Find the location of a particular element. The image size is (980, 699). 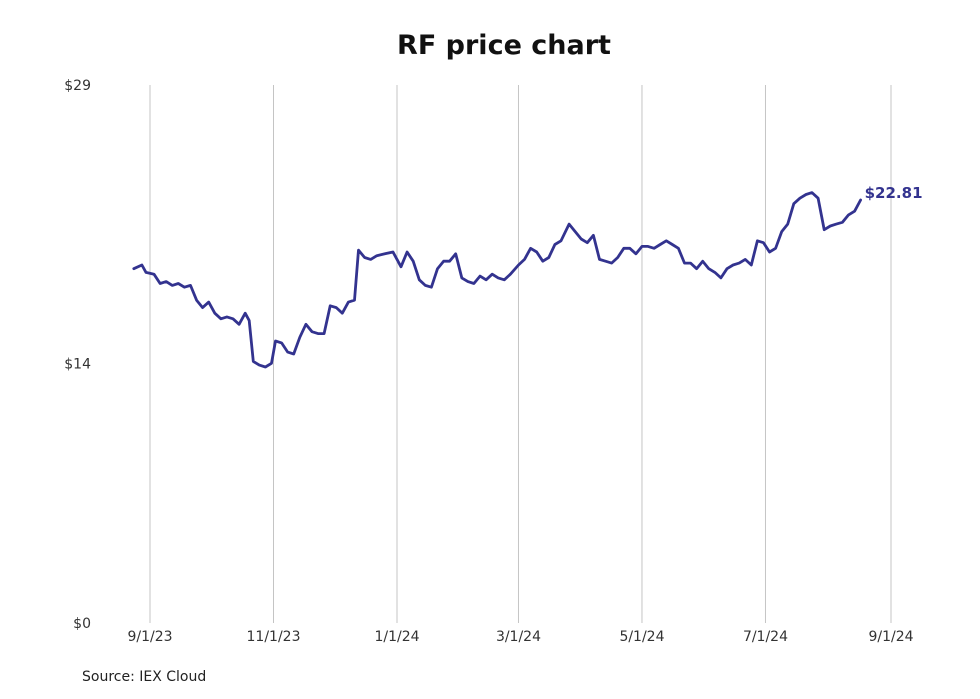

x-tick-label-0: 9/1/23 is located at coordinates (149, 637).